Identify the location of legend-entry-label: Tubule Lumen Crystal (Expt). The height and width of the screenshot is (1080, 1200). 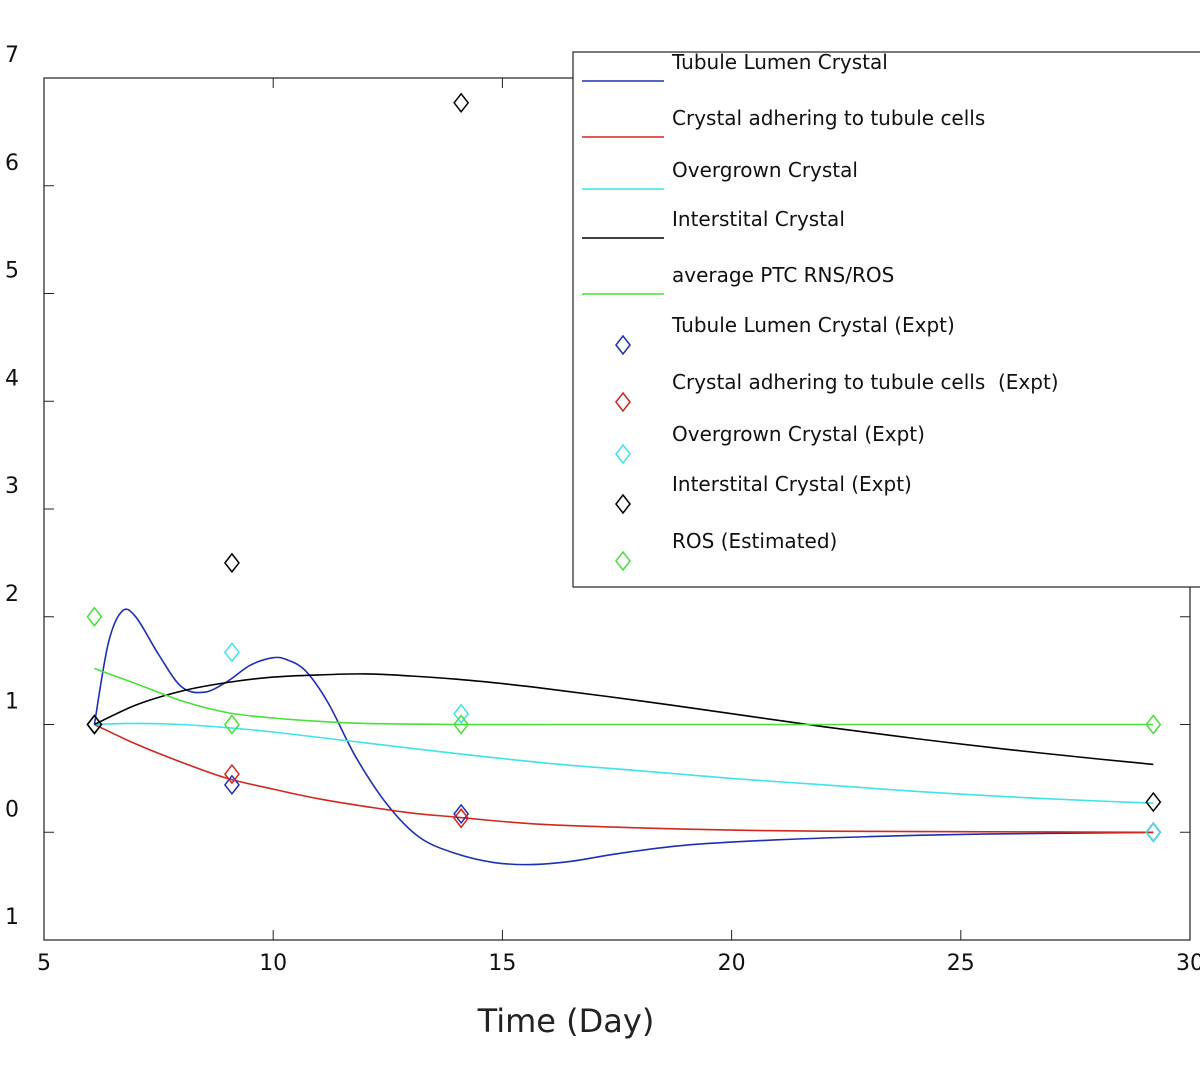
(813, 325).